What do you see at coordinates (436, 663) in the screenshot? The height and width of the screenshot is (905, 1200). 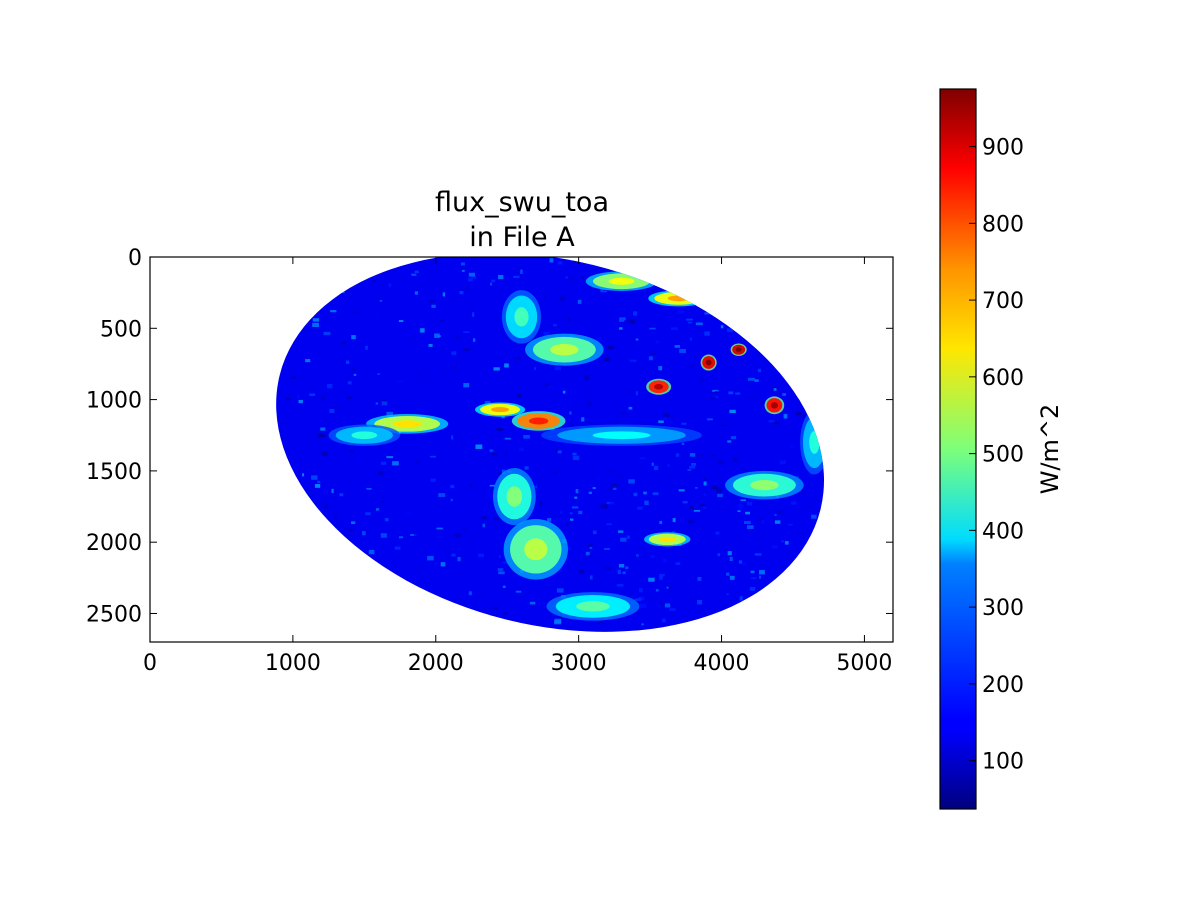 I see `x-tick-label: 2000` at bounding box center [436, 663].